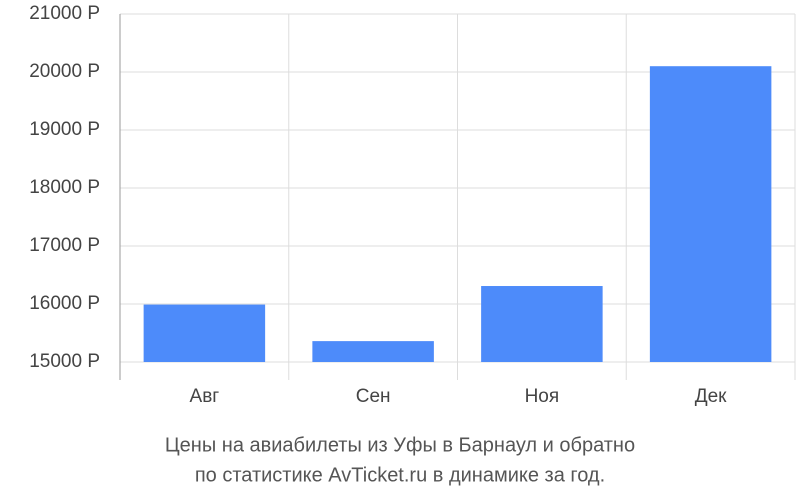 This screenshot has width=800, height=500. Describe the element at coordinates (64, 245) in the screenshot. I see `y-tick-label: 17000 Р` at that location.